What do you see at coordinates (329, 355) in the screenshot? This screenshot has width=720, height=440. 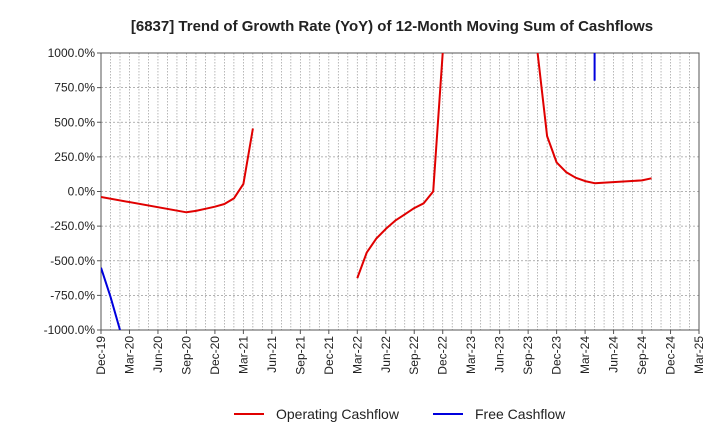 I see `x-tick-label: Dec-21` at bounding box center [329, 355].